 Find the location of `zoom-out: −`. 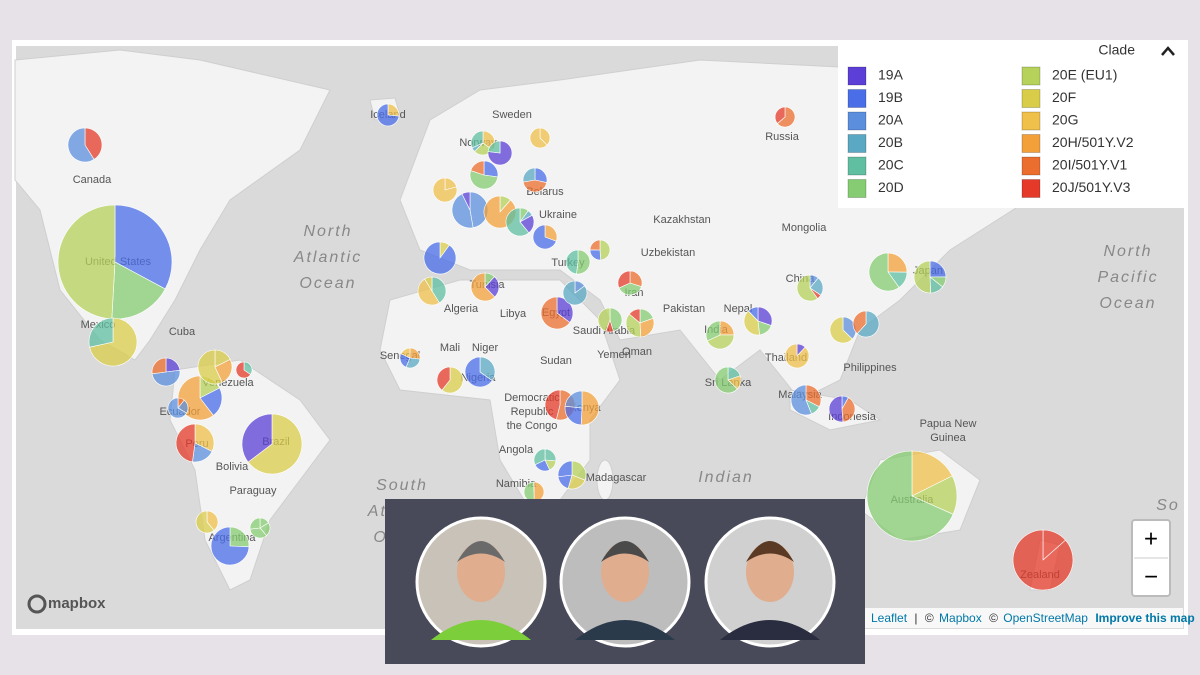

zoom-out: − is located at coordinates (1151, 576).